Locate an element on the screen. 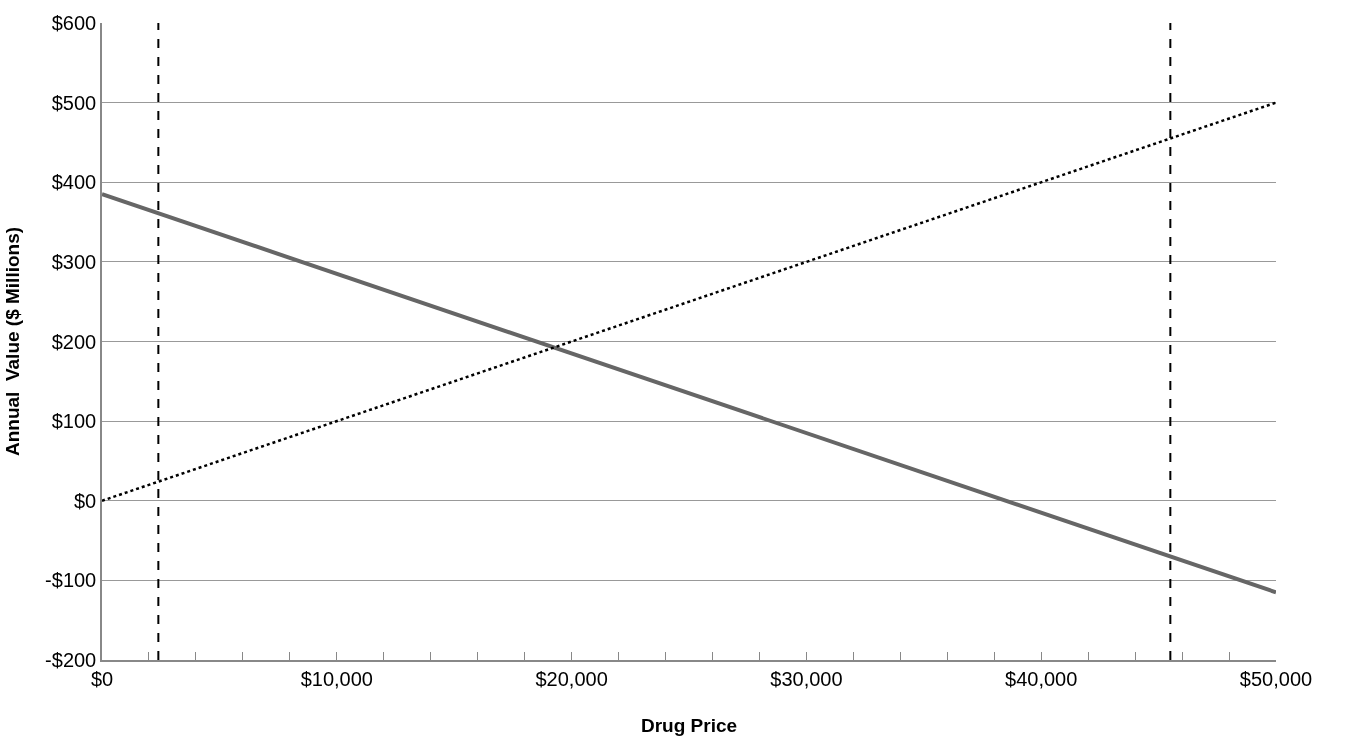 Image resolution: width=1346 pixels, height=745 pixels. y-tick-label: $0 is located at coordinates (85, 500).